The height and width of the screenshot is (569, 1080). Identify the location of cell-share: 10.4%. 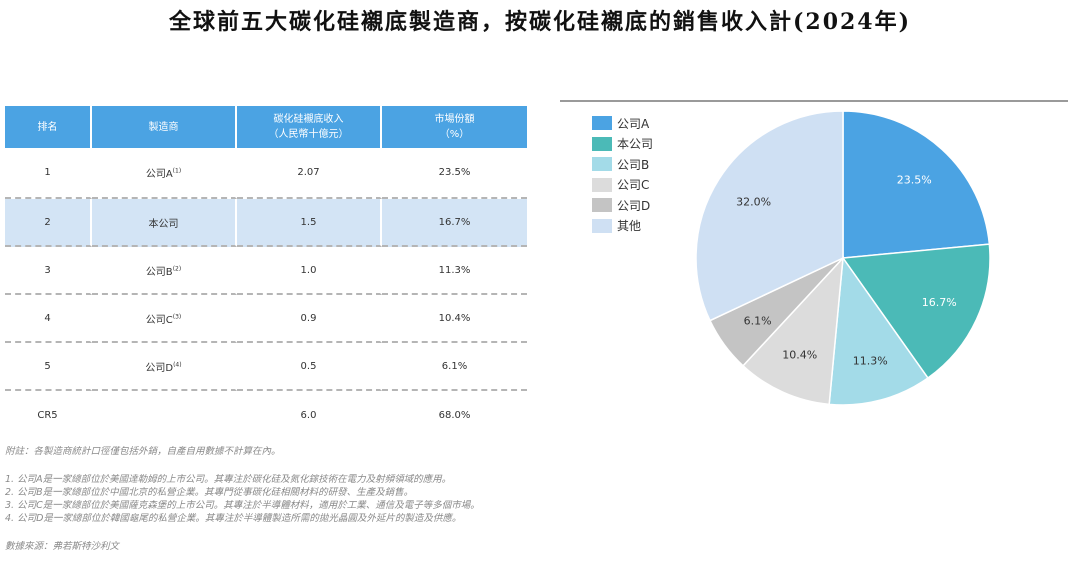
(454, 319).